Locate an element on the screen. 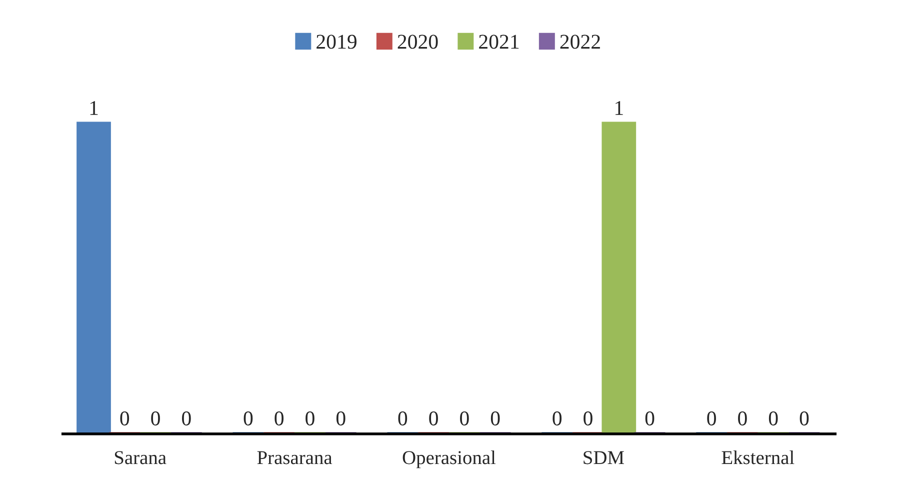 This screenshot has width=898, height=493. x-tick-label: Sarana is located at coordinates (140, 457).